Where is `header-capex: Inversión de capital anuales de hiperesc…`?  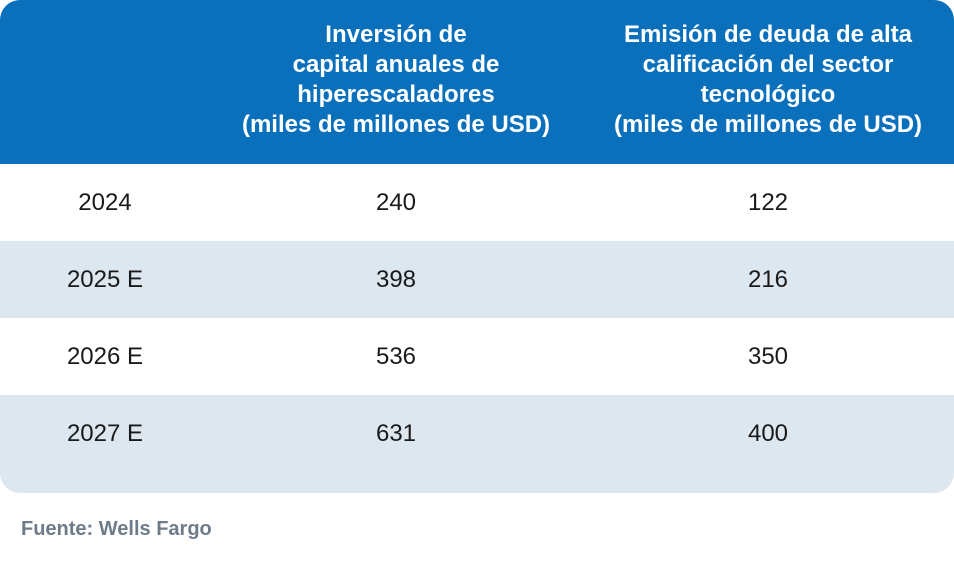 header-capex: Inversión de capital anuales de hiperesc… is located at coordinates (396, 82).